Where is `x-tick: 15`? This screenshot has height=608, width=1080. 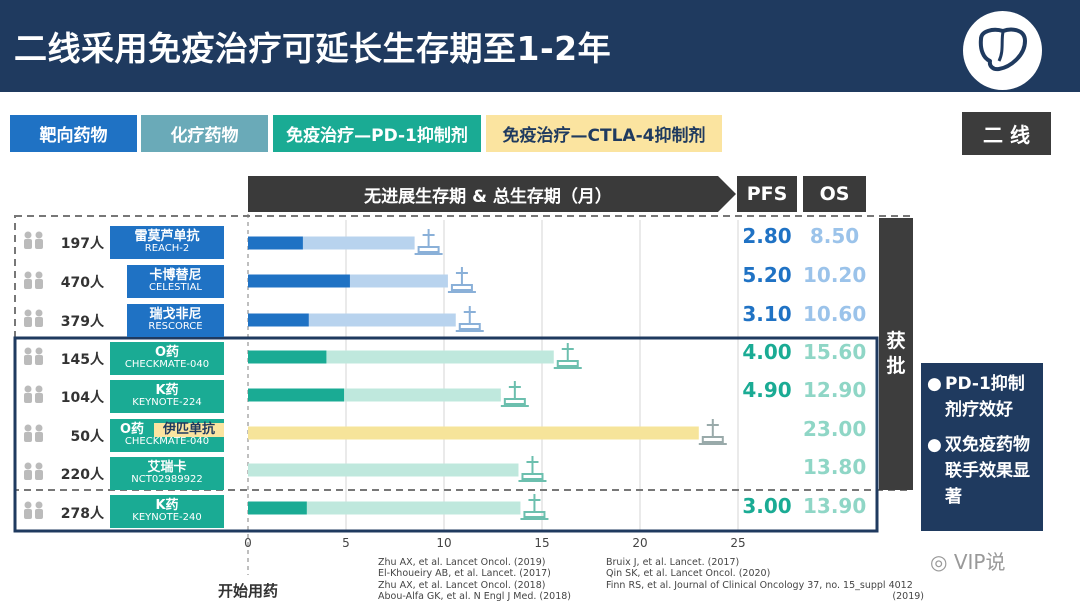 x-tick: 15 is located at coordinates (542, 543).